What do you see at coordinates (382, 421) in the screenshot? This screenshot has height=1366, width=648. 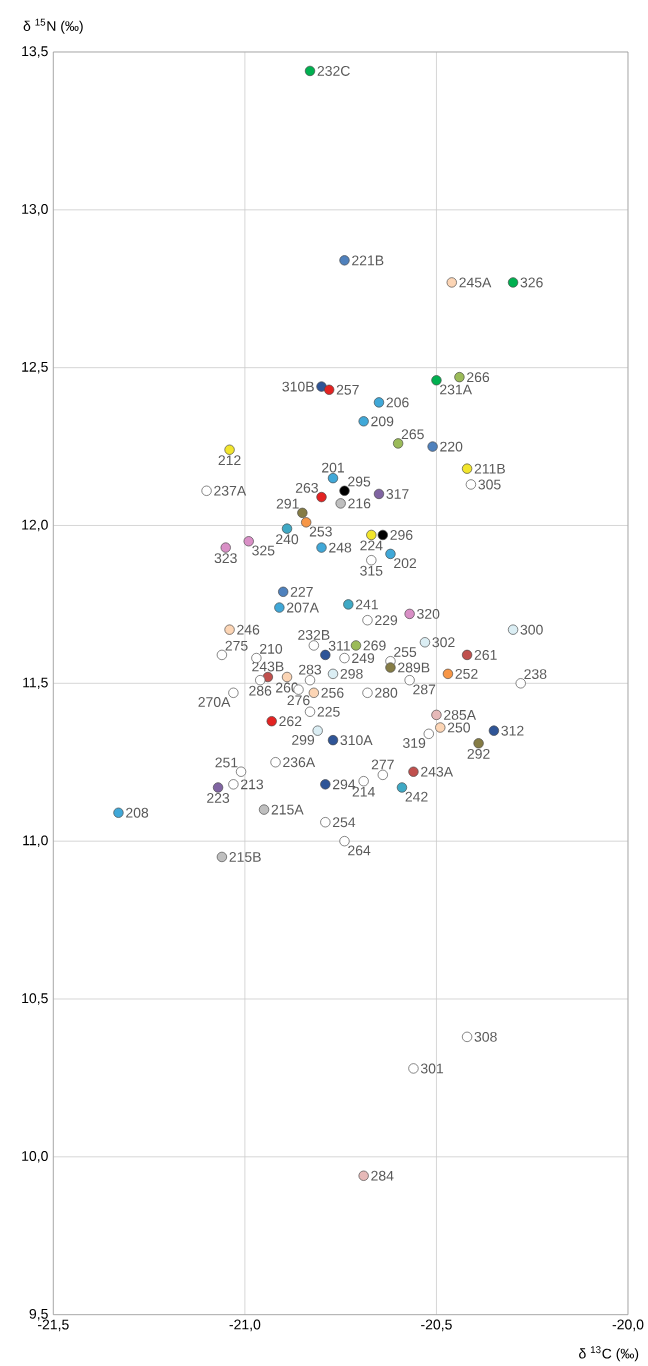 I see `annotation: 209` at bounding box center [382, 421].